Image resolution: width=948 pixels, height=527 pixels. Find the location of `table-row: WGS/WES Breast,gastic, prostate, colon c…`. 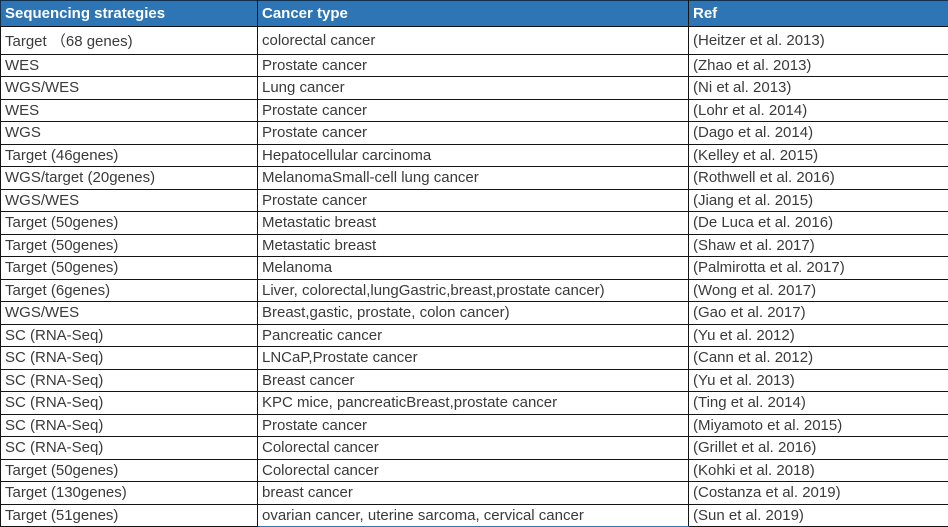

table-row: WGS/WES Breast,gastic, prostate, colon c… is located at coordinates (474, 313).